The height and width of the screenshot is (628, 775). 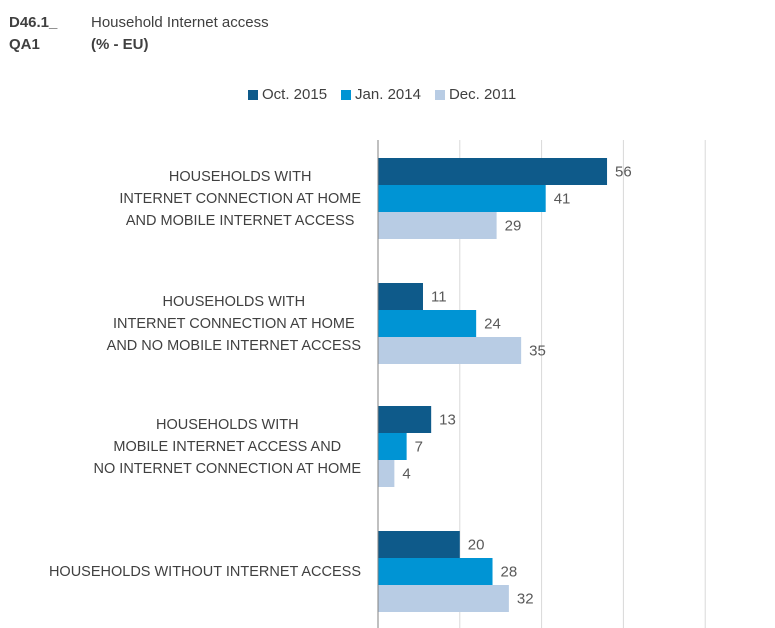 I want to click on legend-label: Dec. 2011, so click(x=482, y=94).